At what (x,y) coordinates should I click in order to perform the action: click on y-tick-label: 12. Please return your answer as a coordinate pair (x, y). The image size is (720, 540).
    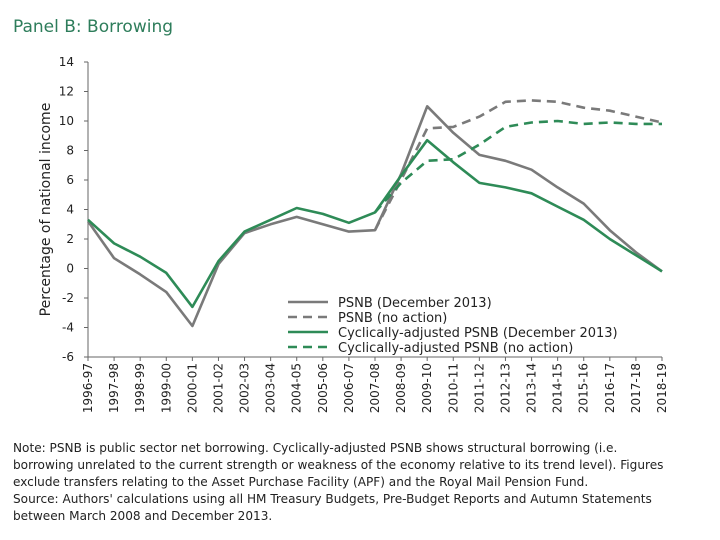
    Looking at the image, I should click on (66, 92).